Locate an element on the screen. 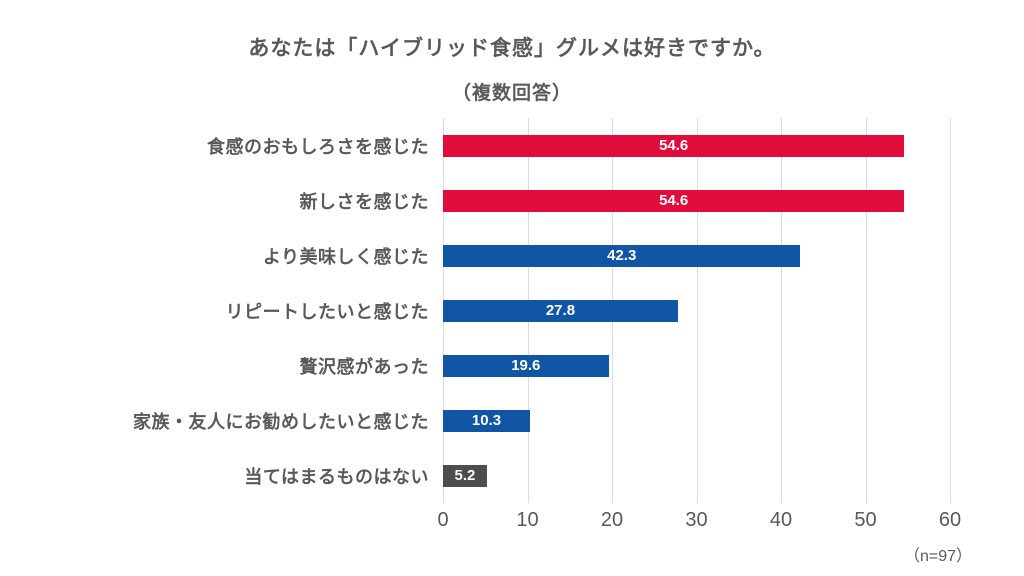 This screenshot has width=1024, height=576. bar-track: 10.3 is located at coordinates (696, 420).